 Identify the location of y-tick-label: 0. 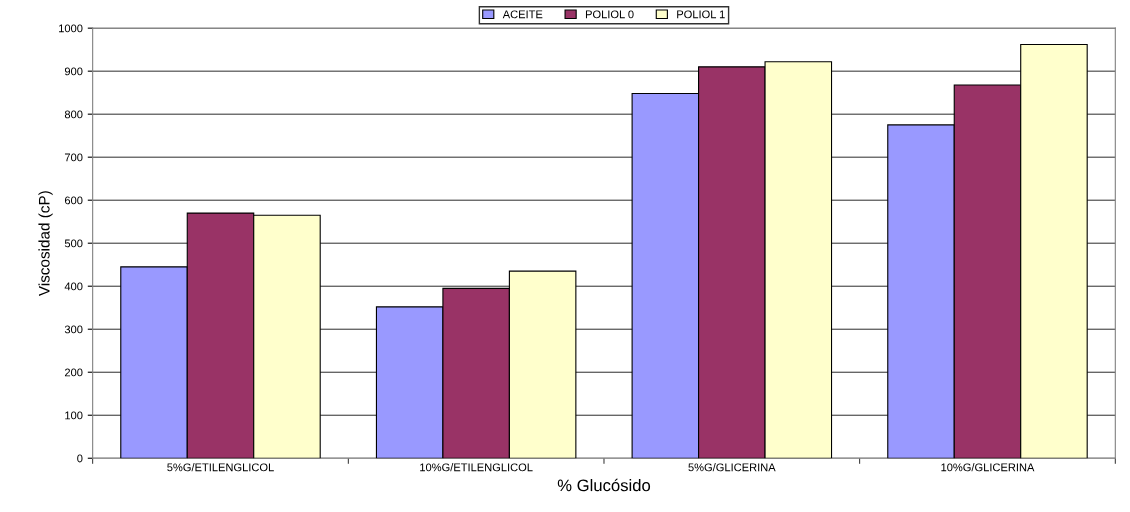
(80, 458).